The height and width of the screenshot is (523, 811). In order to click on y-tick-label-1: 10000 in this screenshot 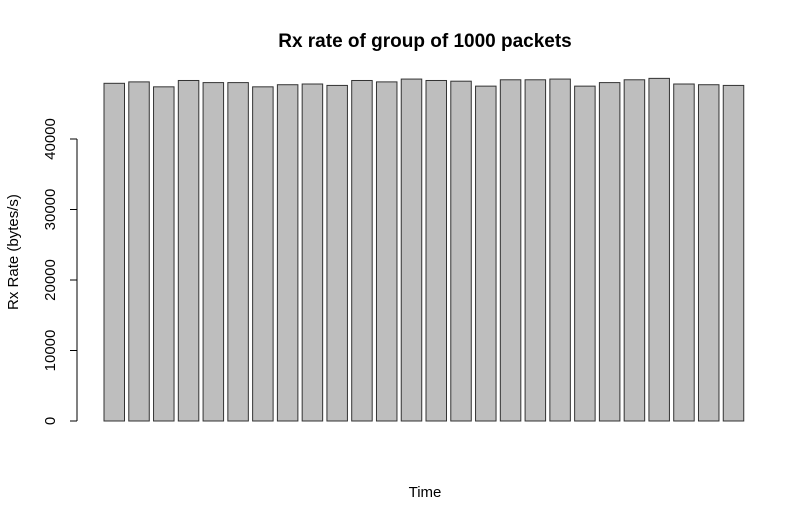, I will do `click(50, 351)`.